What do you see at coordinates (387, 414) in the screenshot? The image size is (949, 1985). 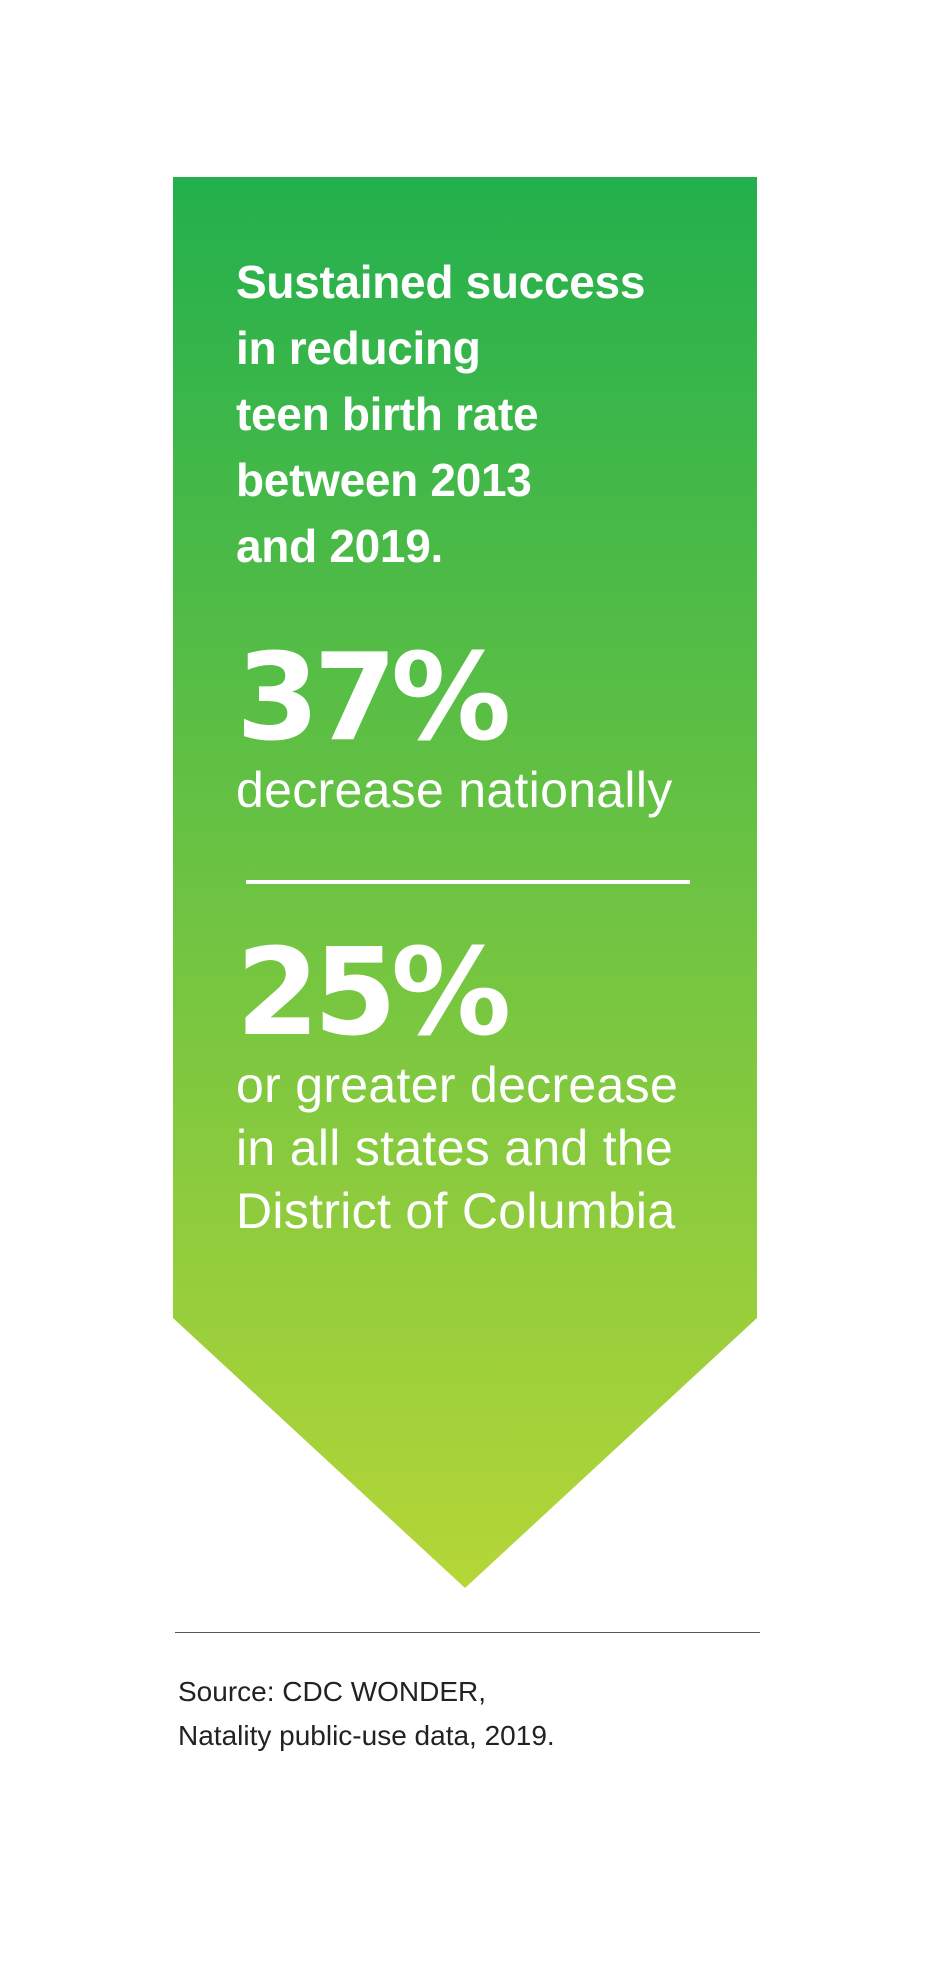 I see `headline-line: teen birth rate` at bounding box center [387, 414].